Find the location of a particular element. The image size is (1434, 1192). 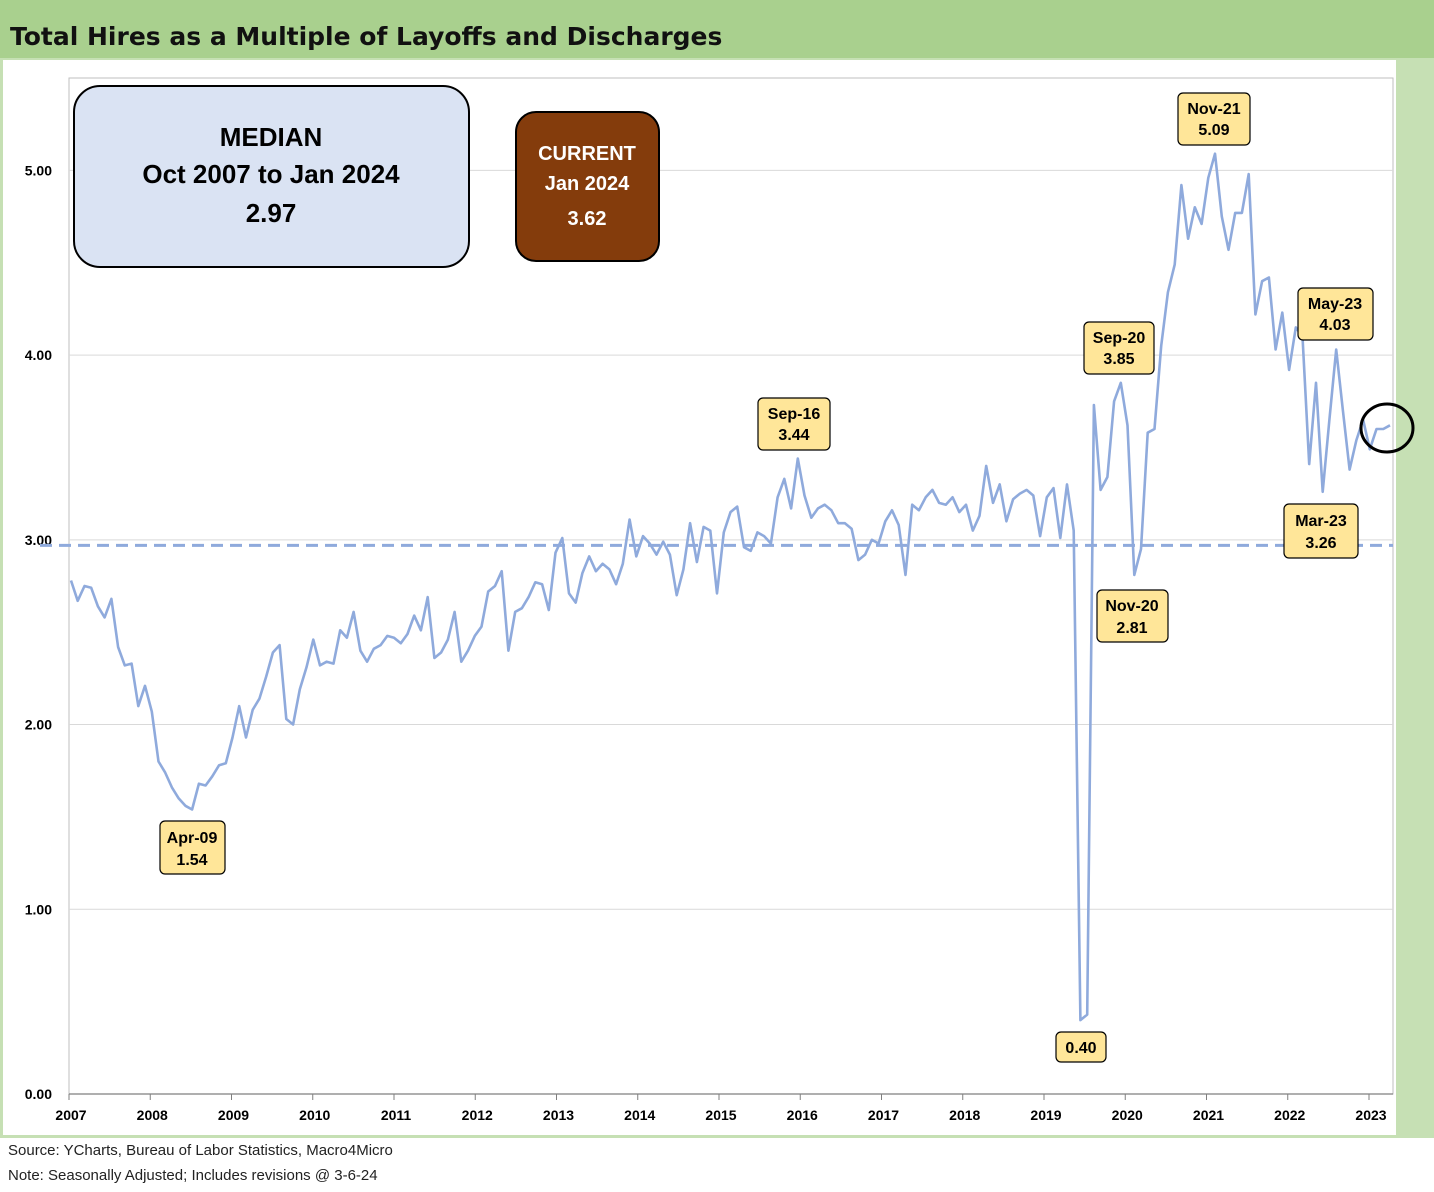

callout-mar-23: Mar-23 3.26 is located at coordinates (1321, 531).